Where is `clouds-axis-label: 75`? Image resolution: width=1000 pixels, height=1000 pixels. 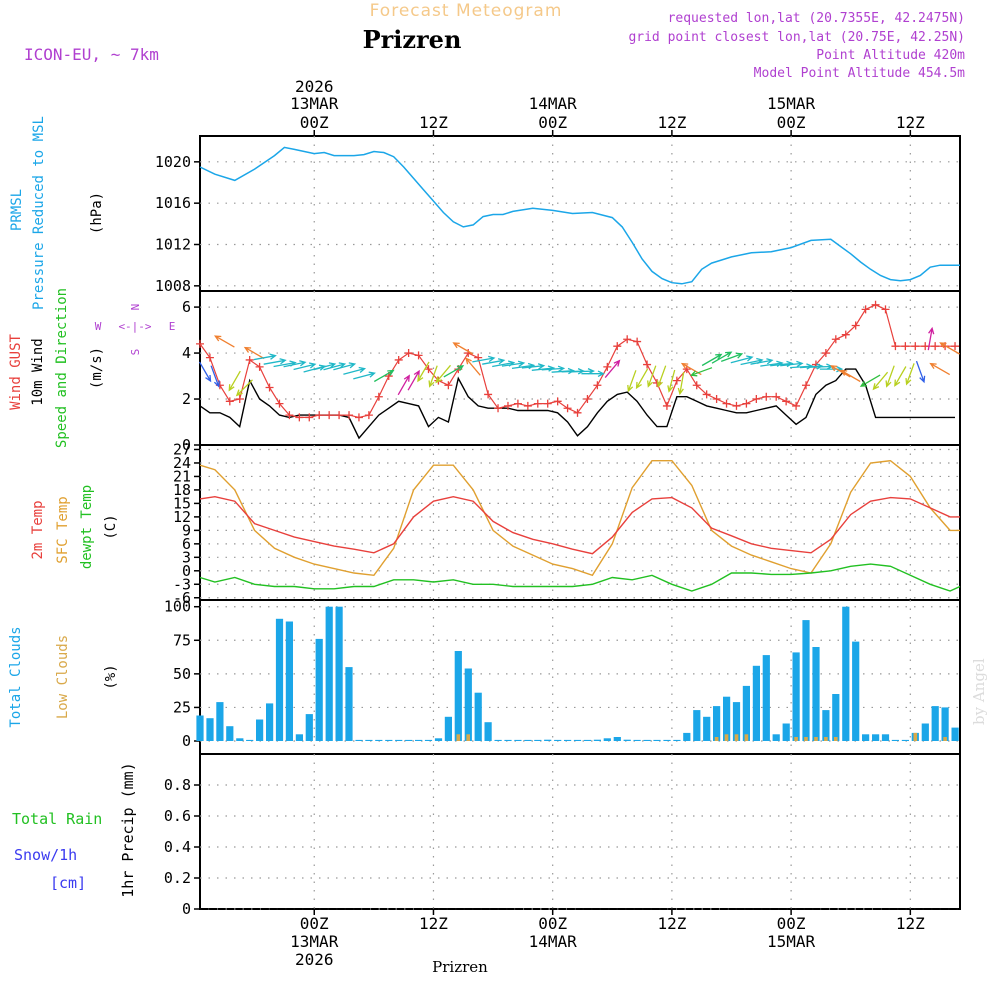 clouds-axis-label: 75 is located at coordinates (182, 640).